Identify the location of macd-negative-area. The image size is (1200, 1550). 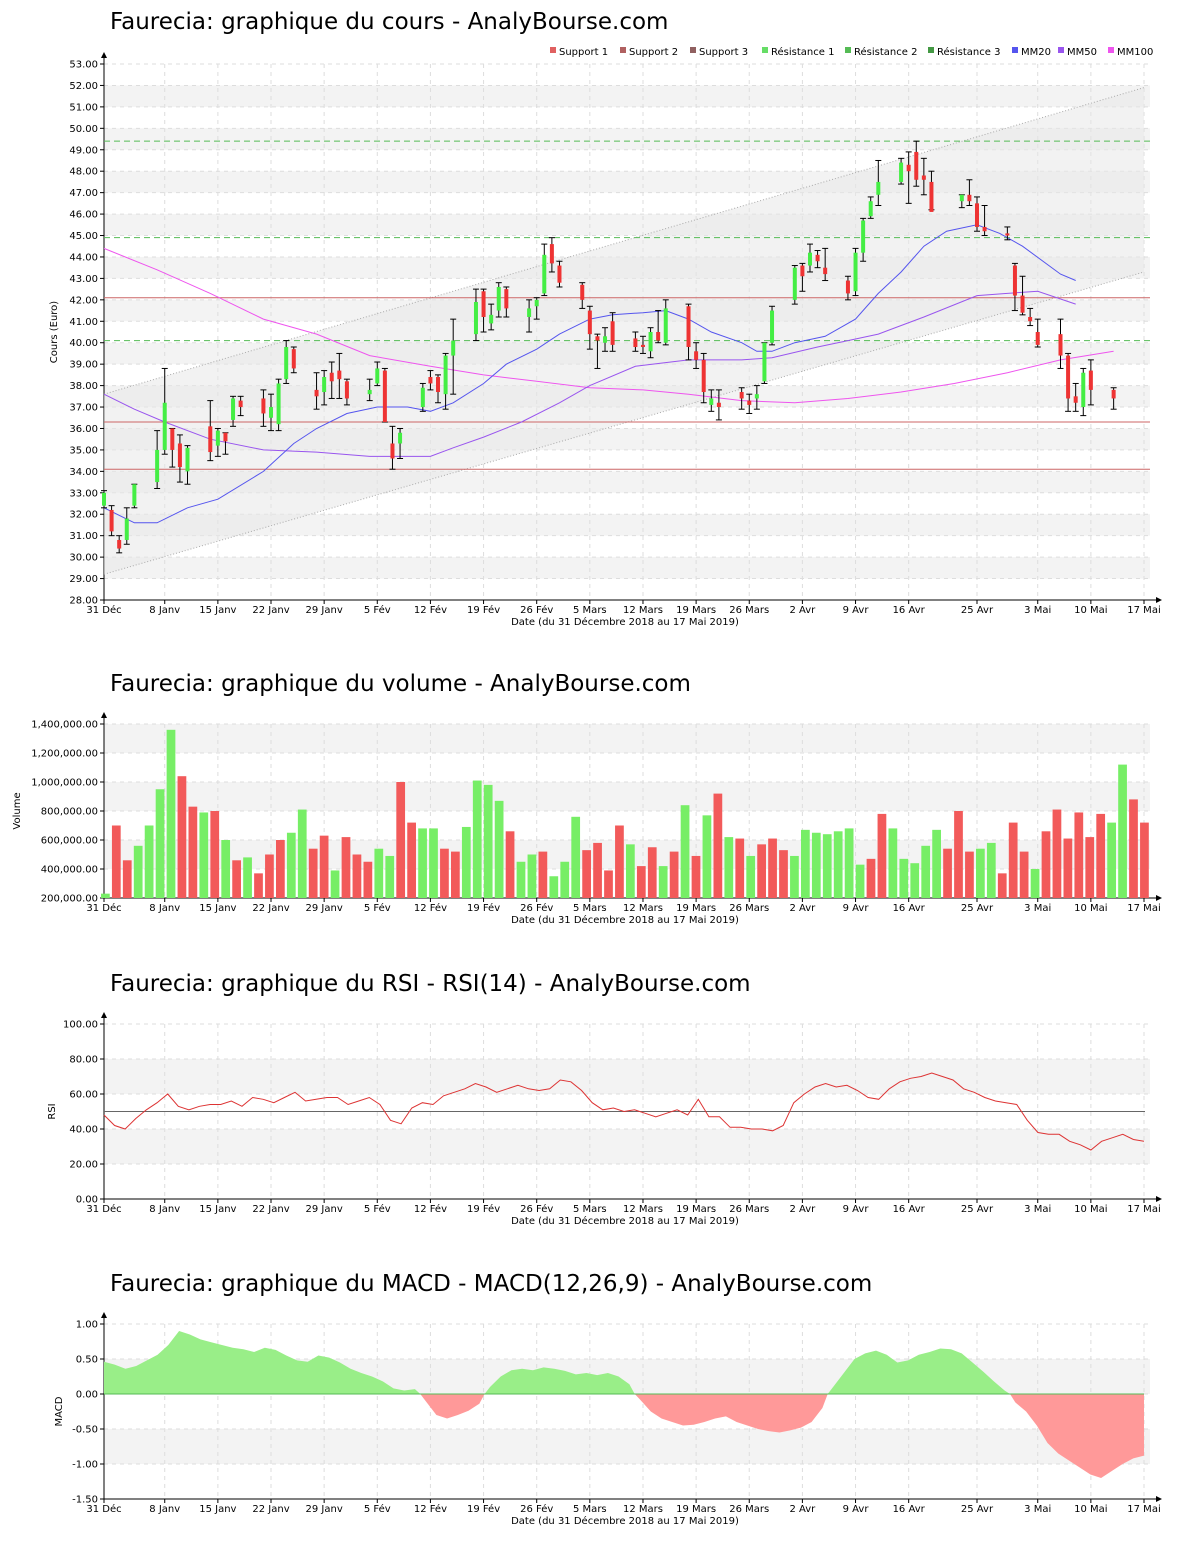
(452, 1406).